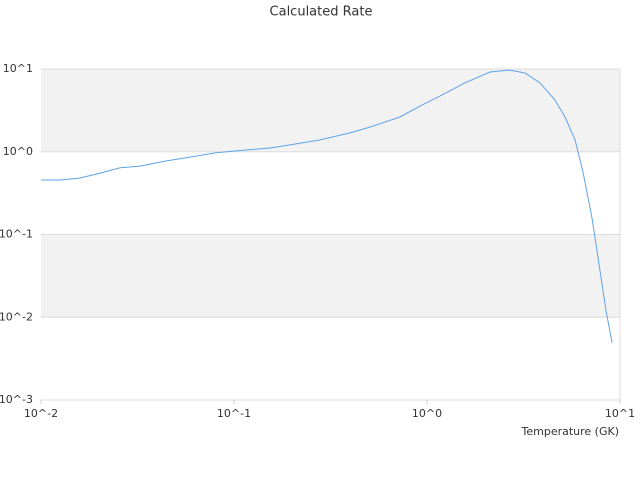  What do you see at coordinates (427, 413) in the screenshot?
I see `x-tick-label: 10^0` at bounding box center [427, 413].